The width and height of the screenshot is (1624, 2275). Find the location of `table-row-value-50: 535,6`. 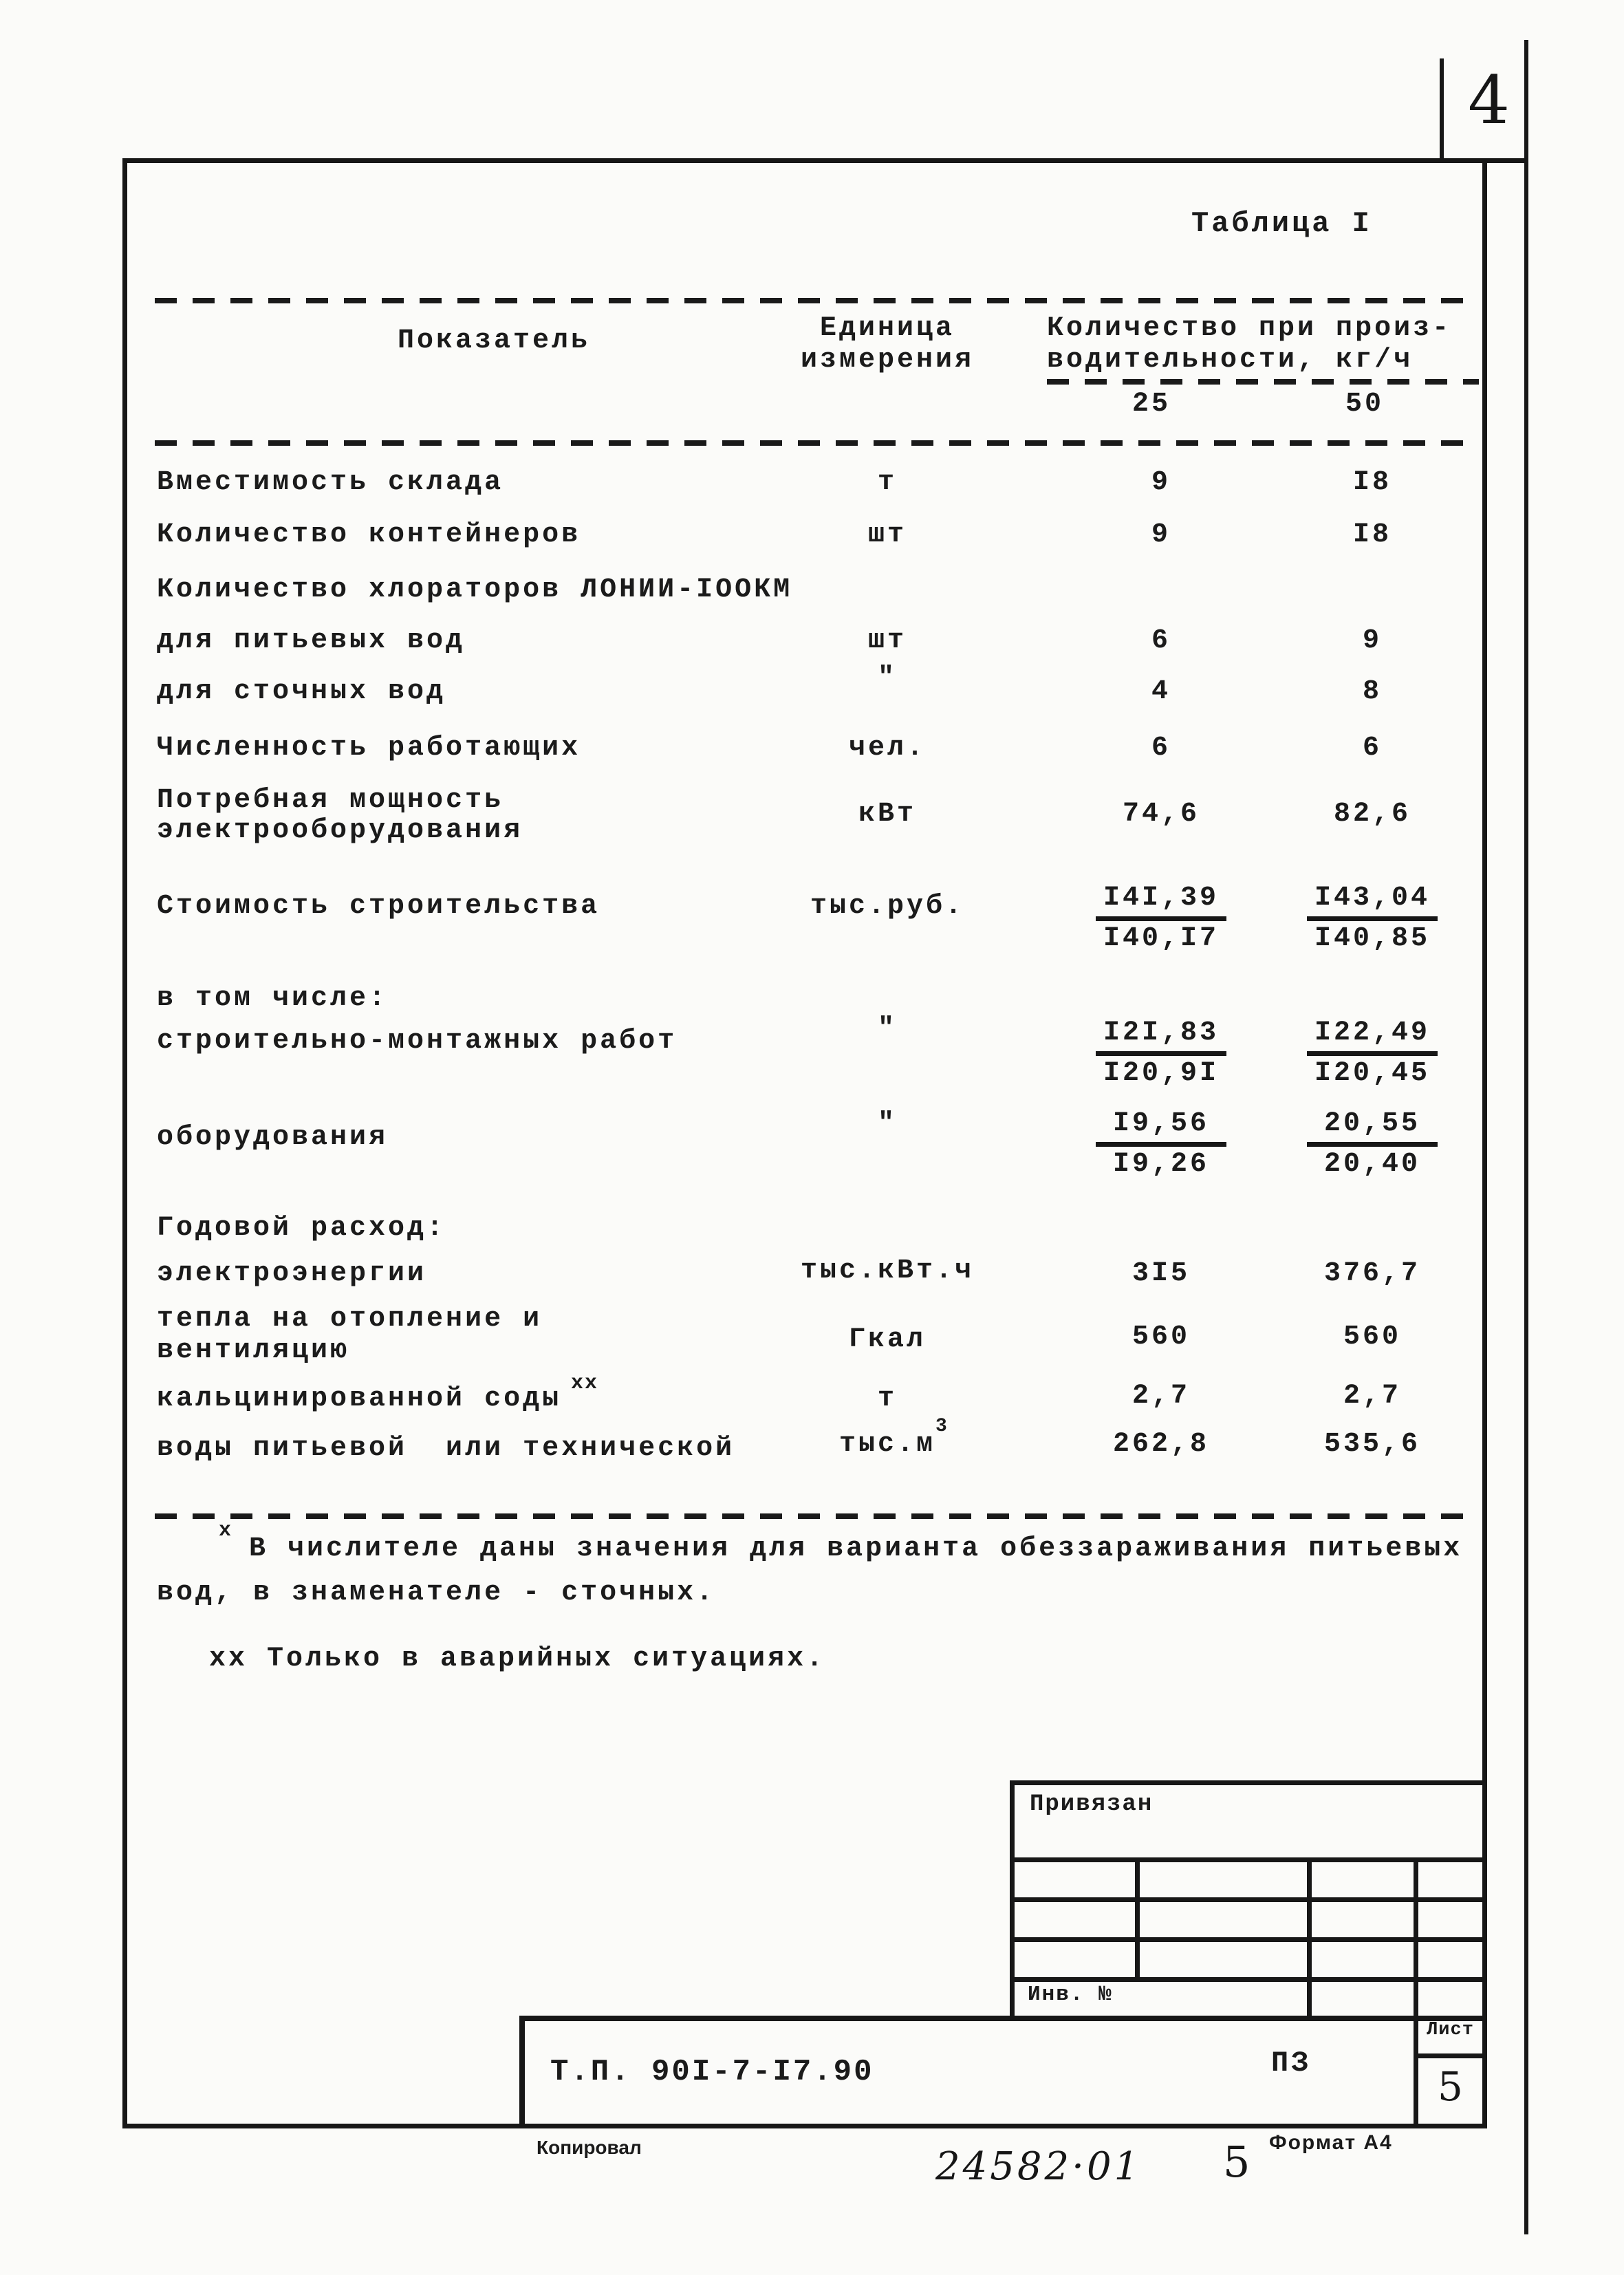

table-row-value-50: 535,6 is located at coordinates (1372, 1445).